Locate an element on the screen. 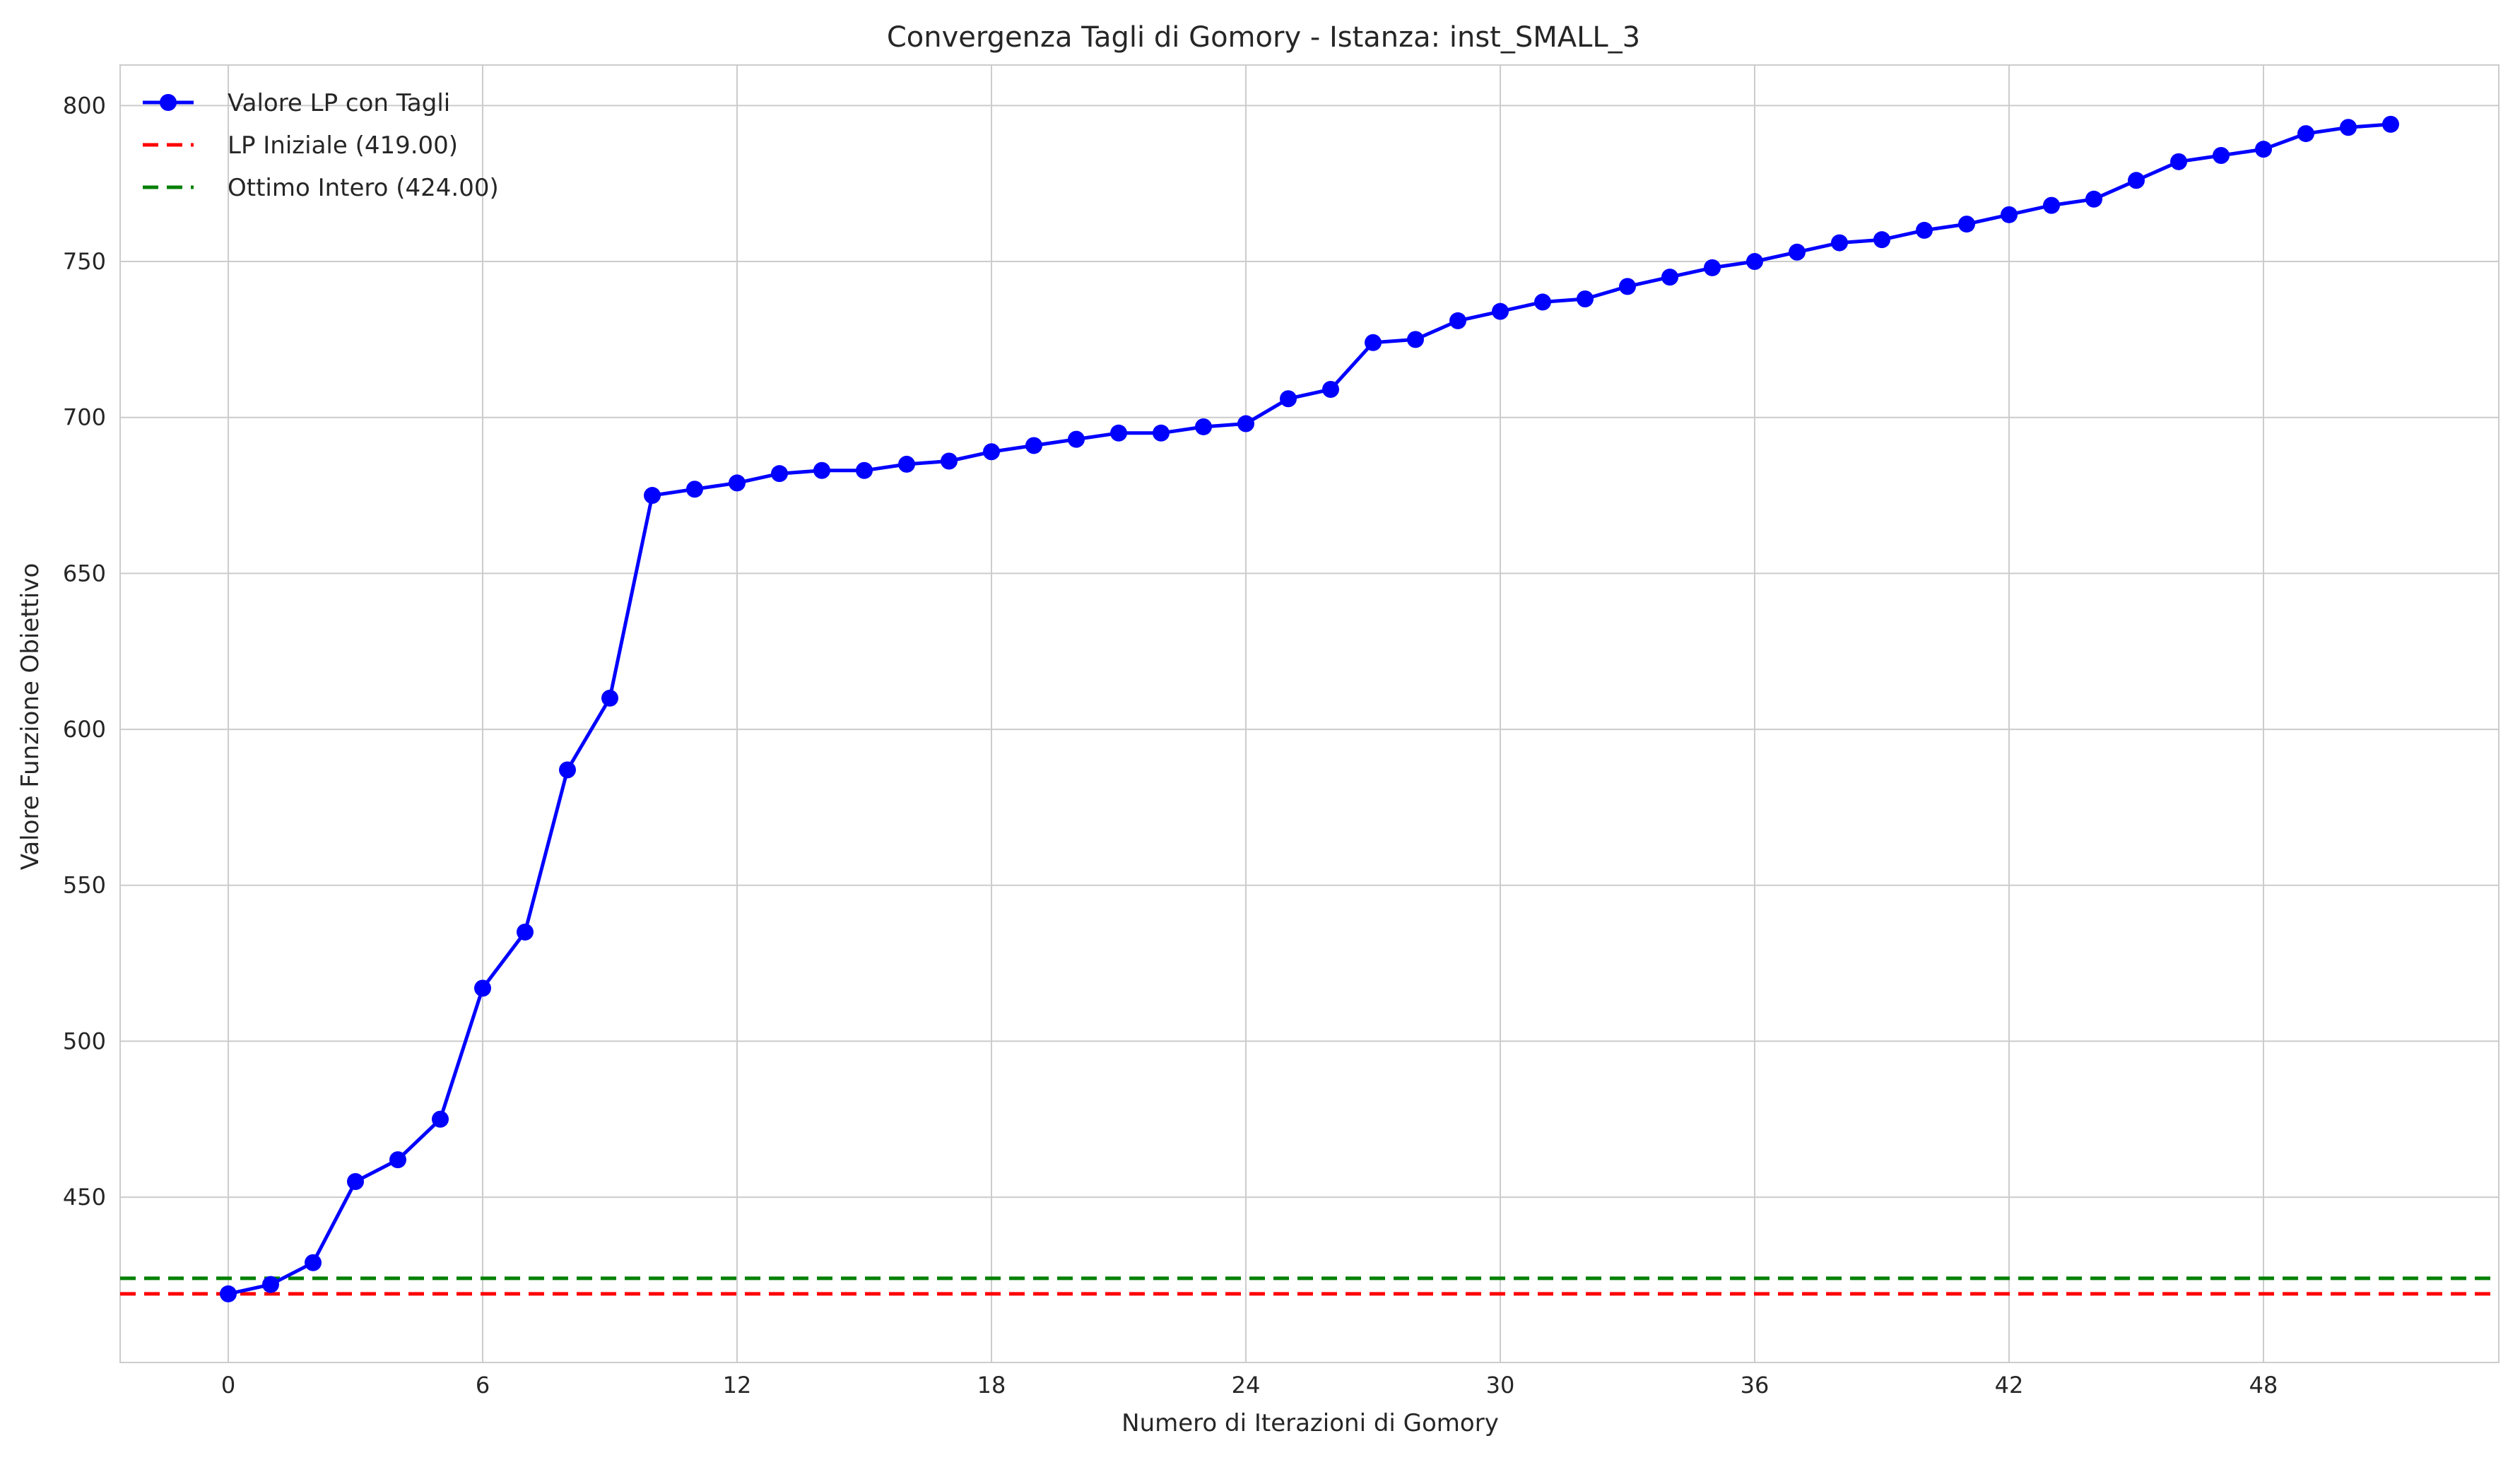 Image resolution: width=2520 pixels, height=1460 pixels. x-tick-label: 36 is located at coordinates (1756, 1385).